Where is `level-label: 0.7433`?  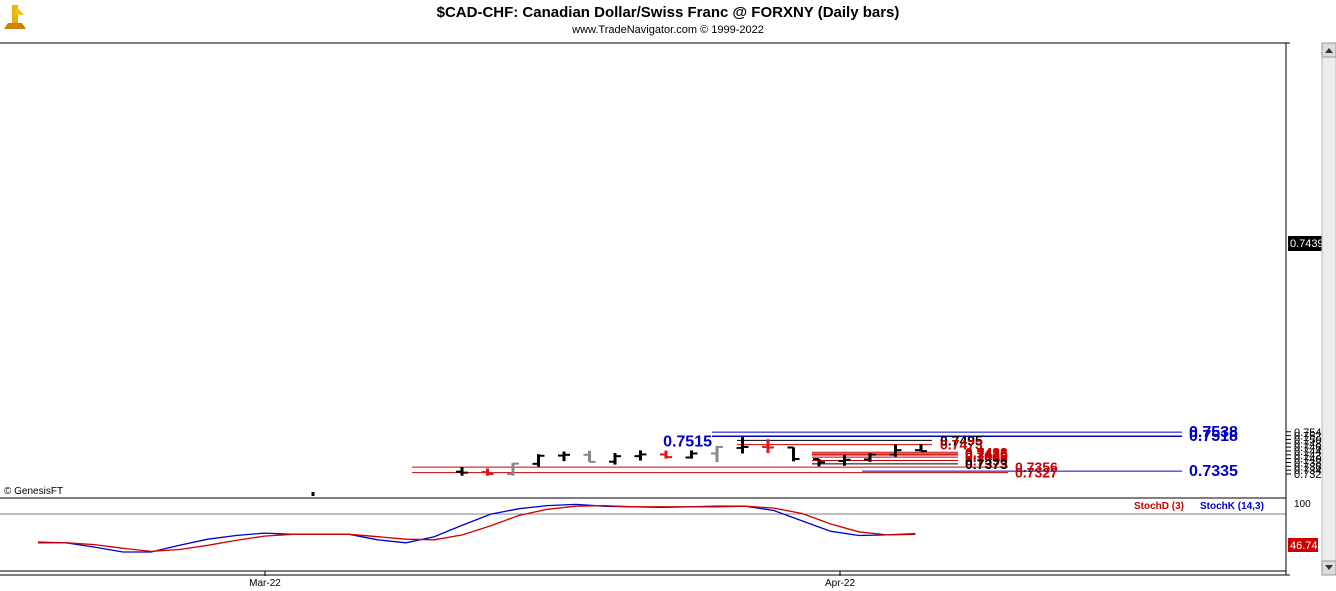
level-label: 0.7433 is located at coordinates (986, 452).